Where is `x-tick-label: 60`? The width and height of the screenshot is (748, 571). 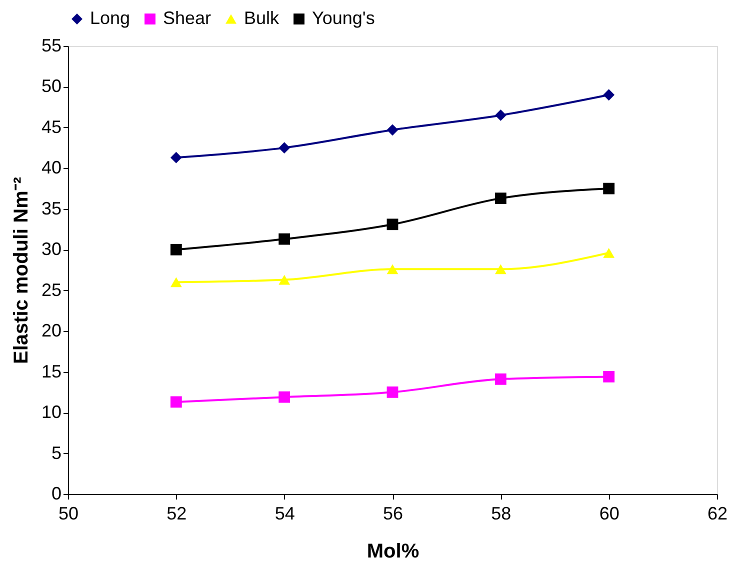
x-tick-label: 60 is located at coordinates (609, 514).